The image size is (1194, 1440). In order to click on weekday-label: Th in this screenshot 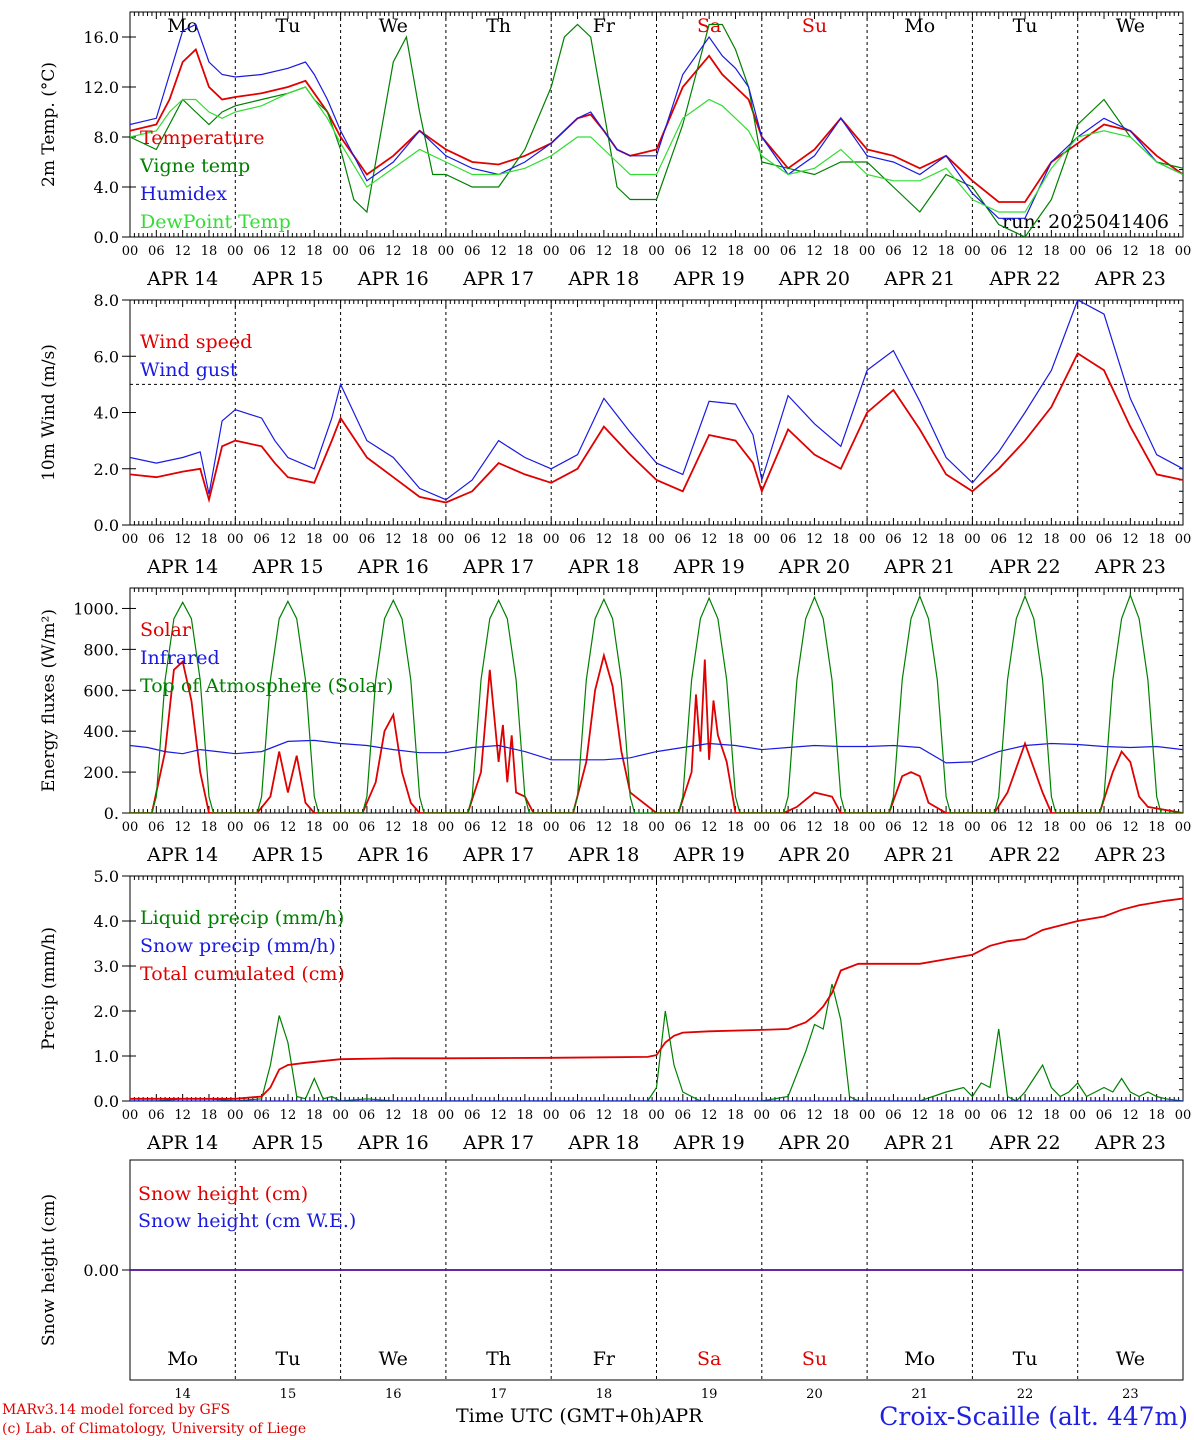, I will do `click(498, 1359)`.